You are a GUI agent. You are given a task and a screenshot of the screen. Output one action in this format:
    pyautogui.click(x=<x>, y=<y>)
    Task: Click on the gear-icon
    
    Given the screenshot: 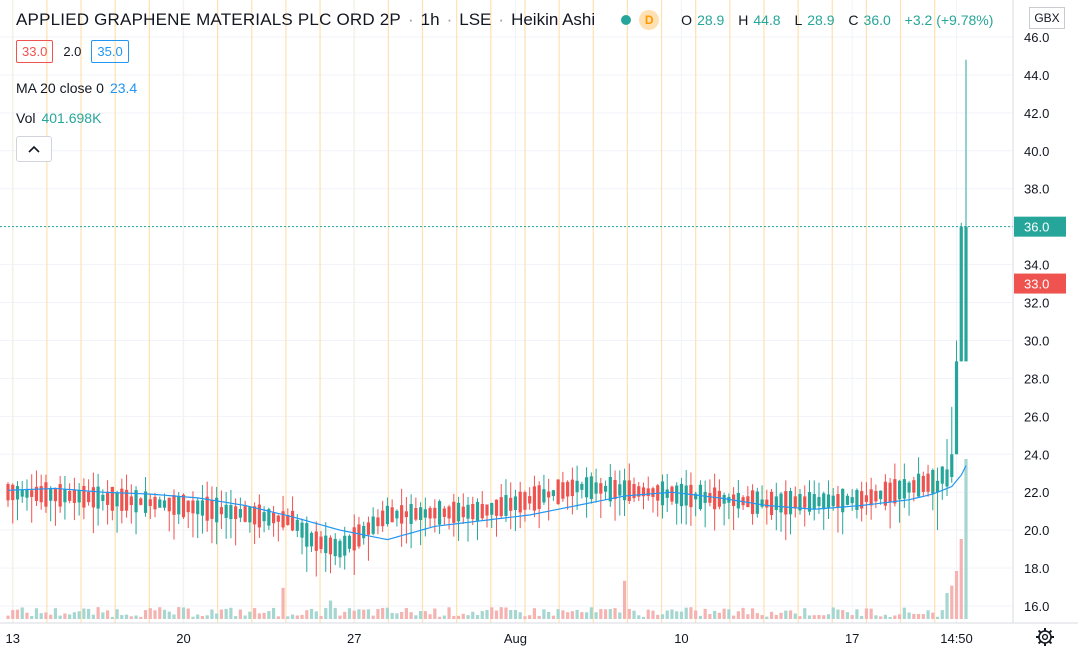 What is the action you would take?
    pyautogui.click(x=1045, y=637)
    